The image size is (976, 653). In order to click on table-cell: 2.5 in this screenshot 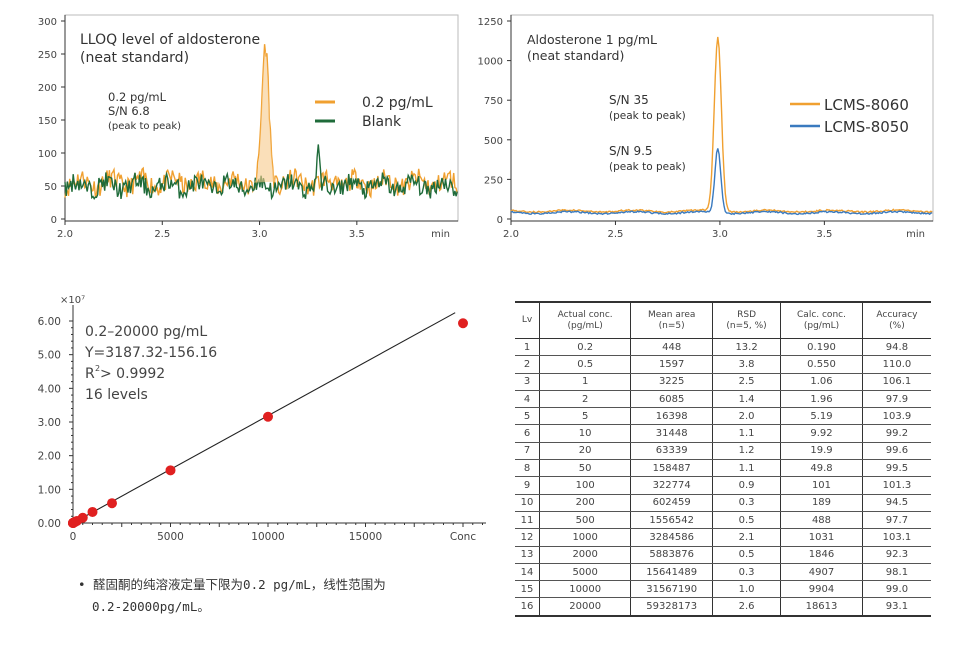, I will do `click(746, 382)`.